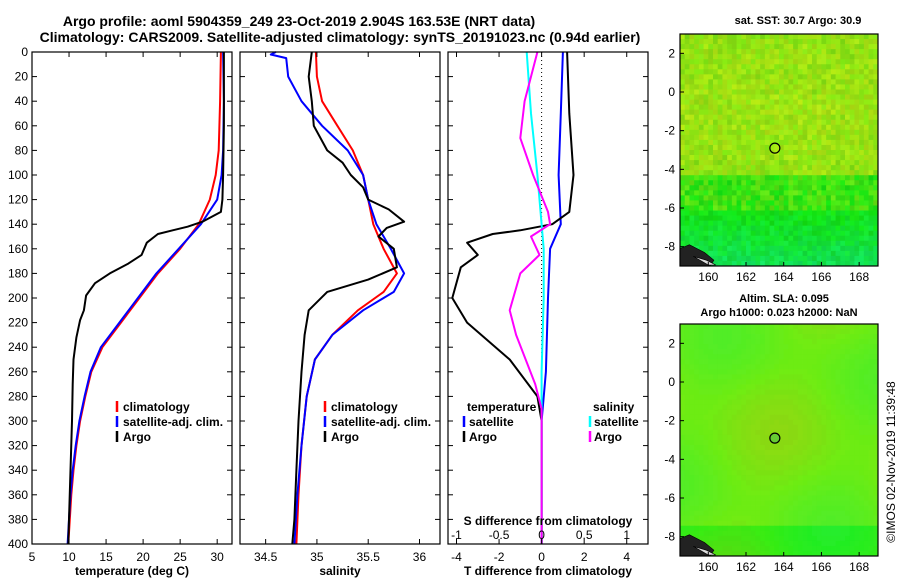 The width and height of the screenshot is (900, 580). What do you see at coordinates (499, 557) in the screenshot?
I see `x-tick-label: -2` at bounding box center [499, 557].